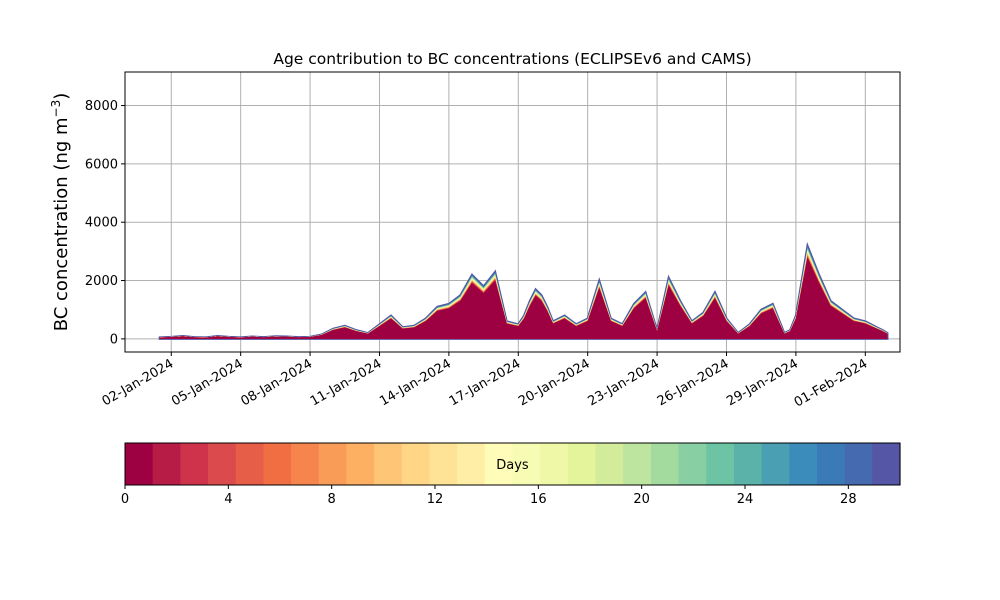 The height and width of the screenshot is (600, 1000). Describe the element at coordinates (538, 499) in the screenshot. I see `colorbar-tick-label: 16` at that location.